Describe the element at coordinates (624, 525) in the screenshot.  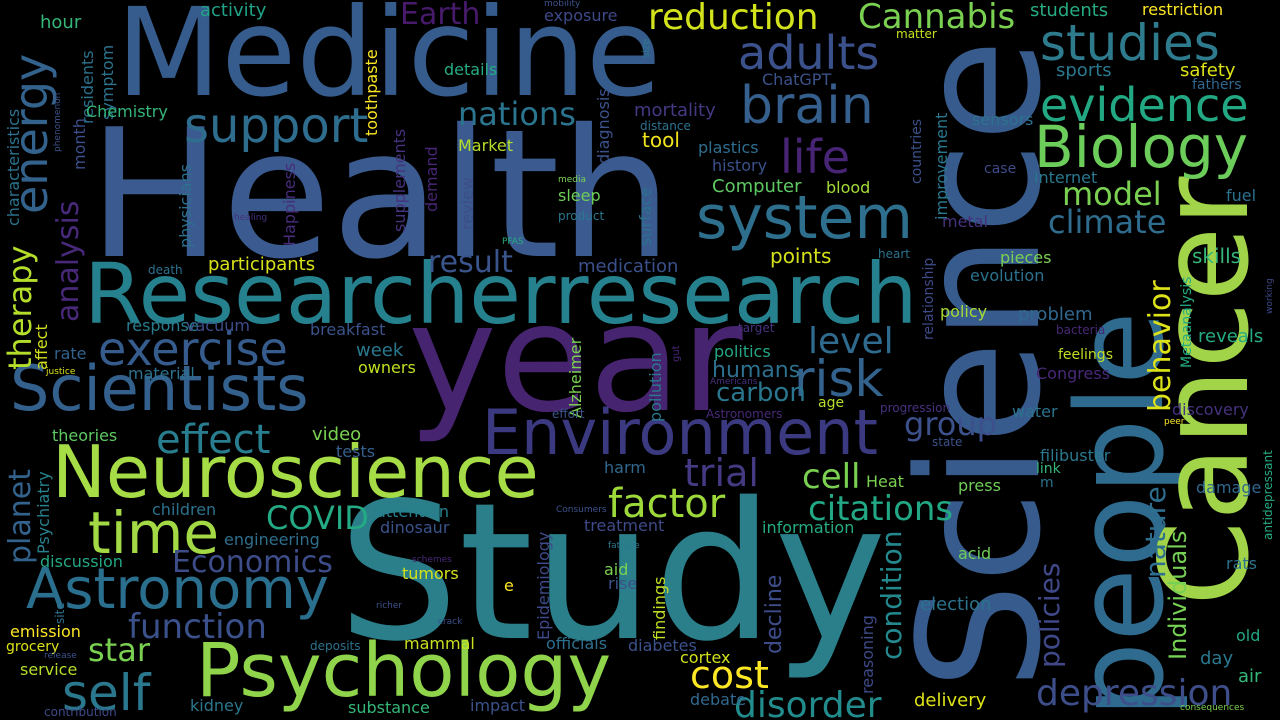
I see `word-treatment: treatment` at that location.